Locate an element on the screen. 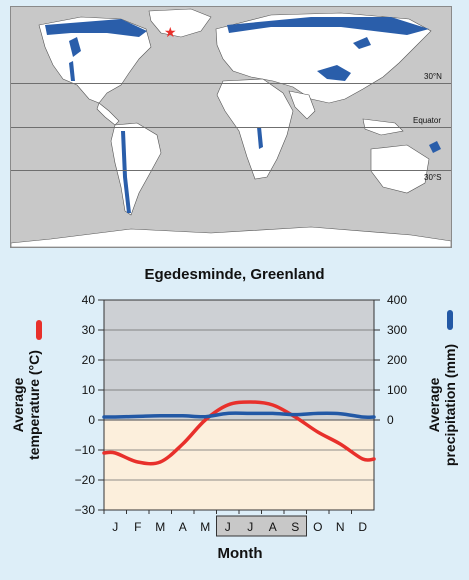 The width and height of the screenshot is (469, 580). x-tick-label: O is located at coordinates (317, 527).